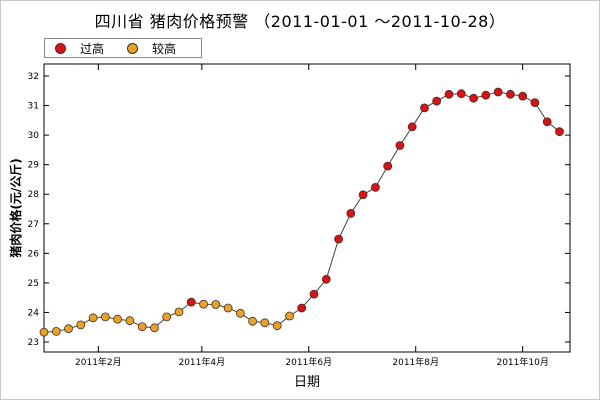 This screenshot has width=600, height=400. What do you see at coordinates (307, 382) in the screenshot?
I see `x-axis-label: 日期` at bounding box center [307, 382].